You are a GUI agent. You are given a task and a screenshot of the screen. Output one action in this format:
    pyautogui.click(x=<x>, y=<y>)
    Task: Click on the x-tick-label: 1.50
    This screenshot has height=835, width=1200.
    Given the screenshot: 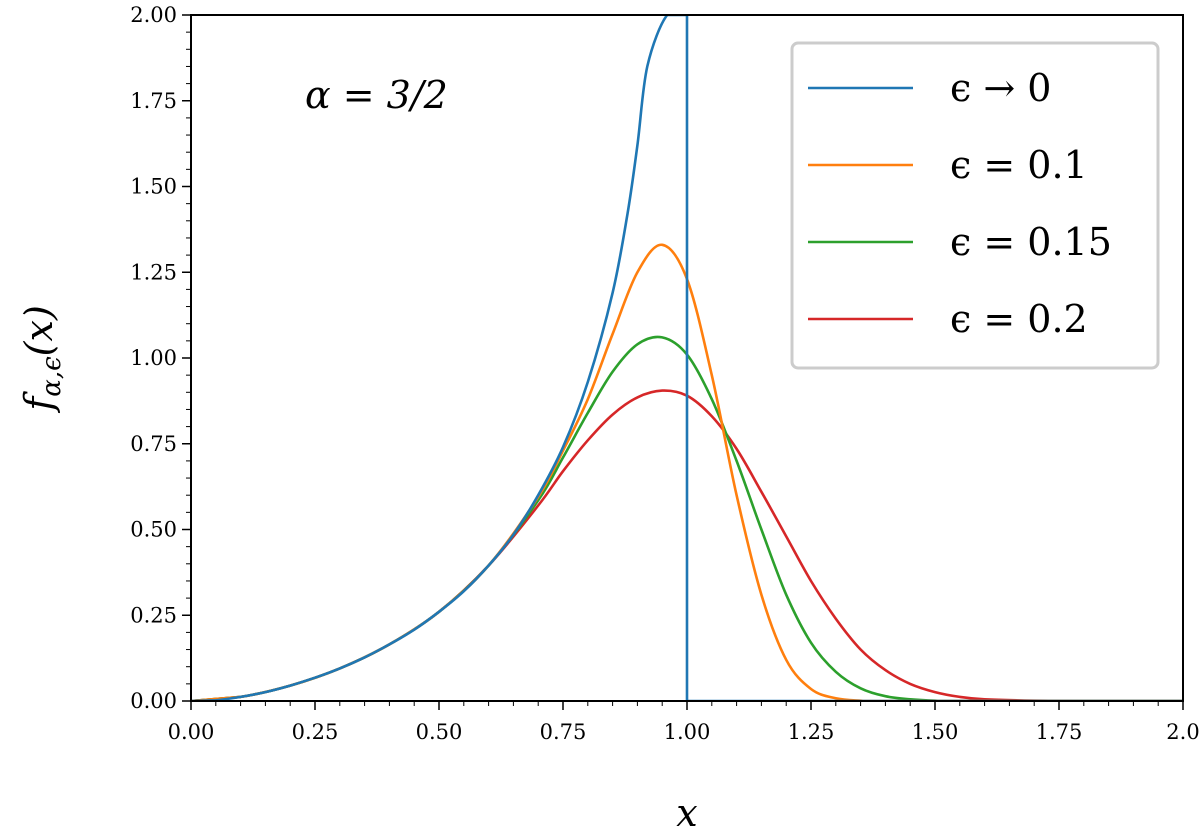 What is the action you would take?
    pyautogui.click(x=935, y=732)
    